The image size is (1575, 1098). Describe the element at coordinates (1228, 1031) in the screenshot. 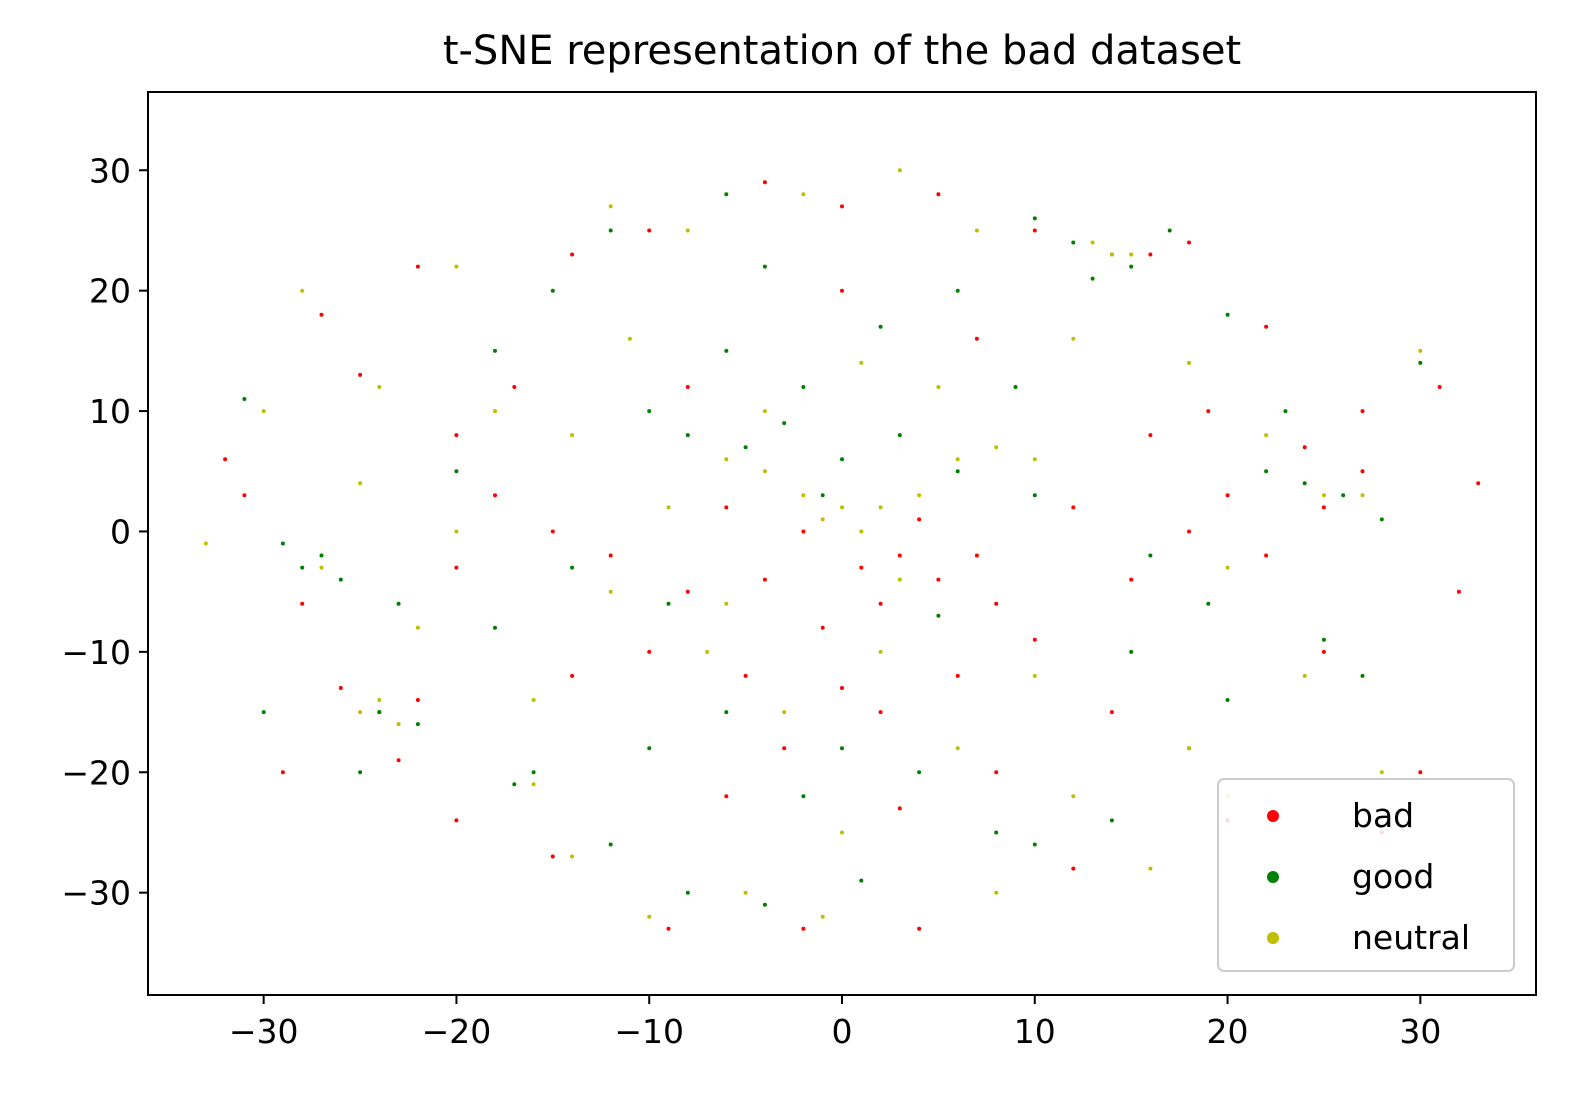

I see `x-tick-label-5: 20` at that location.